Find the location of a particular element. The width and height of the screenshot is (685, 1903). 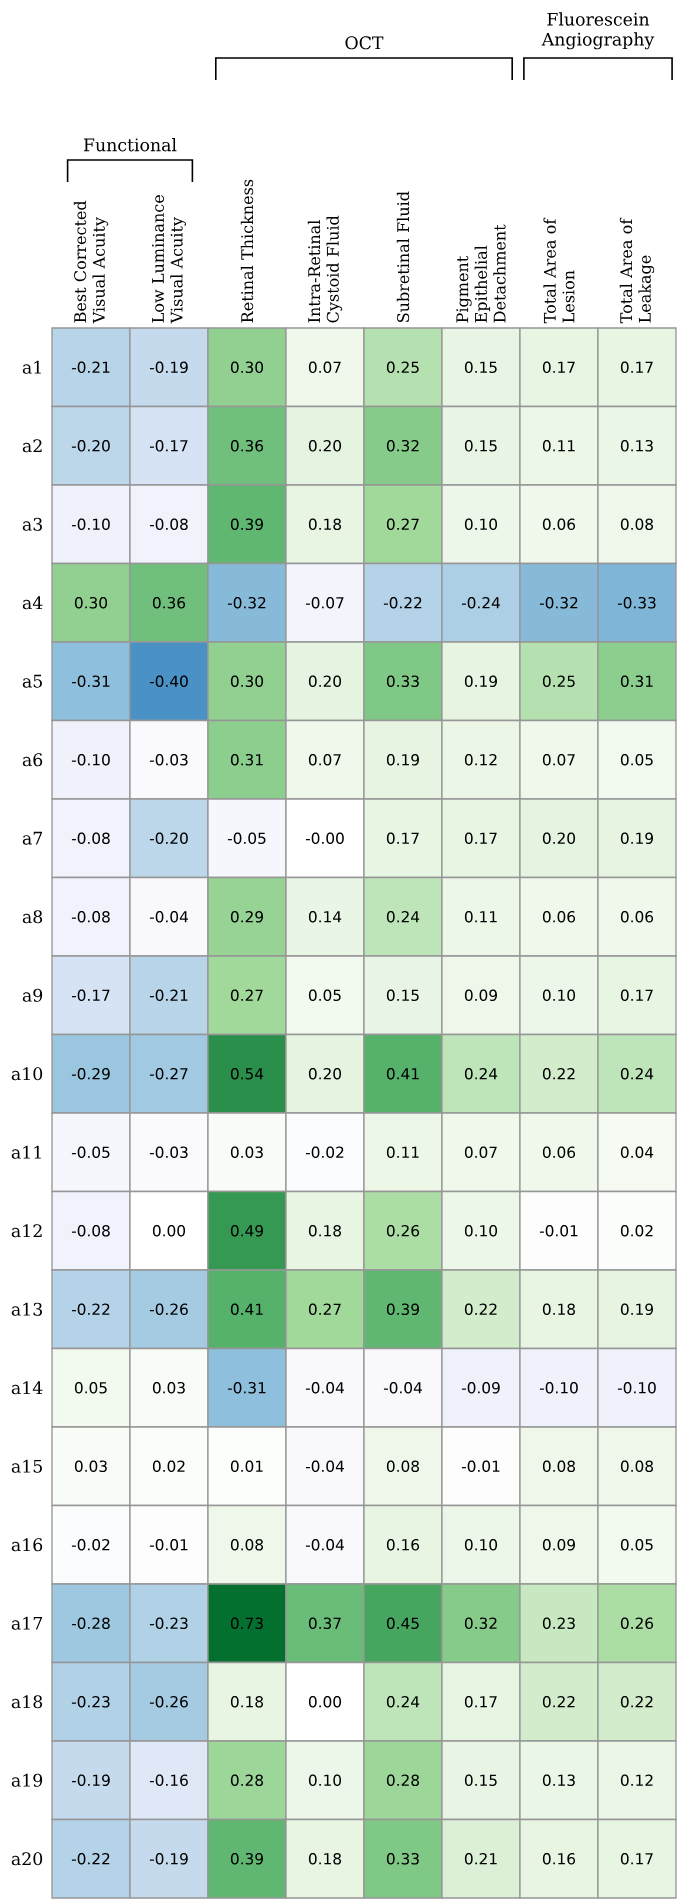

data-label: 0.18 is located at coordinates (324, 1858).